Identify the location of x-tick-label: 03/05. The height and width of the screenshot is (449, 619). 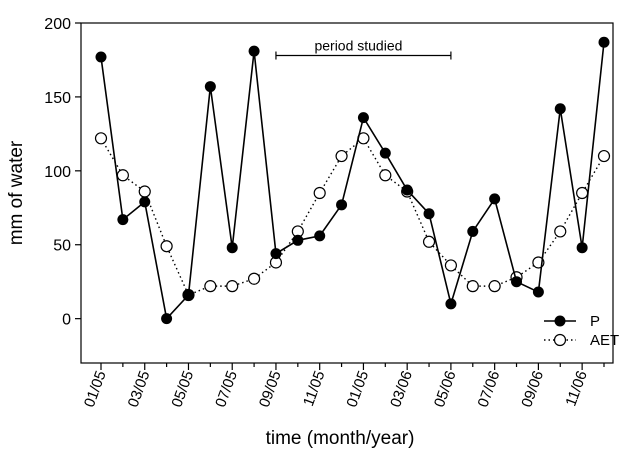
(139, 389).